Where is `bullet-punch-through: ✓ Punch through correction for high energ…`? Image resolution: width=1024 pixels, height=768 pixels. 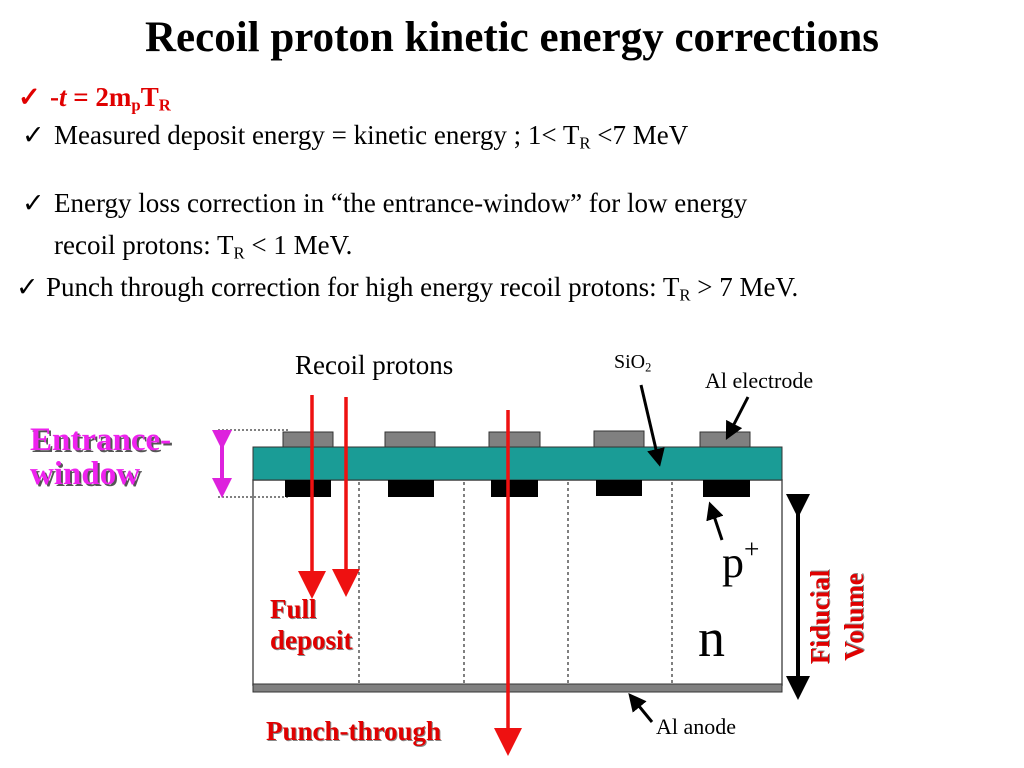
bullet-punch-through: ✓ Punch through correction for high energ… is located at coordinates (407, 288).